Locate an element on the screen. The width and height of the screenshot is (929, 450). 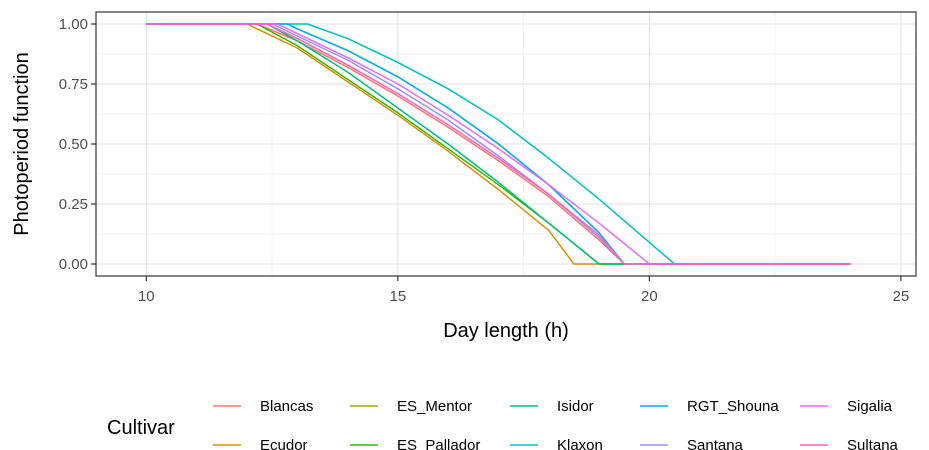
legend-label: Sultana is located at coordinates (873, 443).